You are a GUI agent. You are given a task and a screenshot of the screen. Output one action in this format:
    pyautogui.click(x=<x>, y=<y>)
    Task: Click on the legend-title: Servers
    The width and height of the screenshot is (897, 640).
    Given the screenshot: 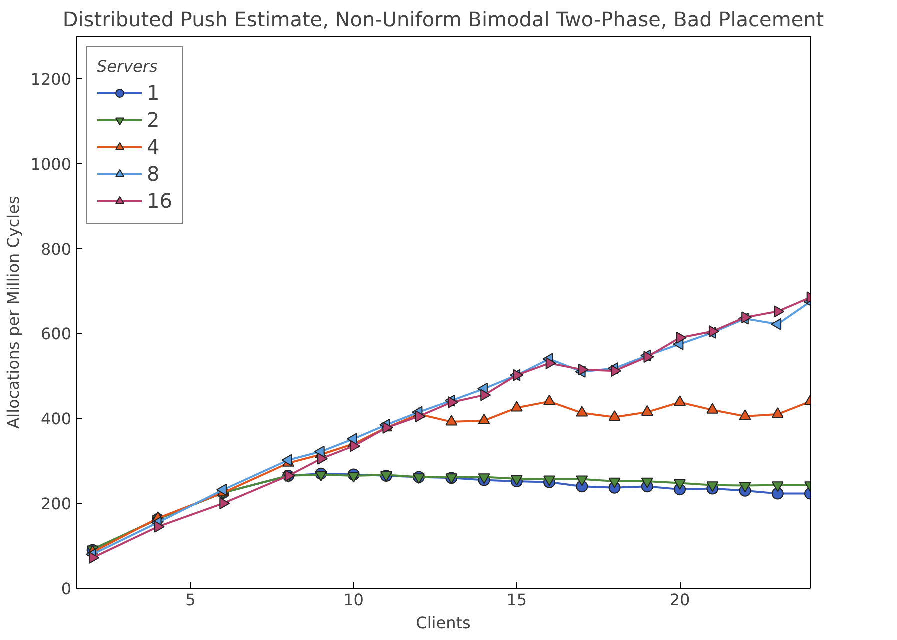 What is the action you would take?
    pyautogui.click(x=128, y=66)
    